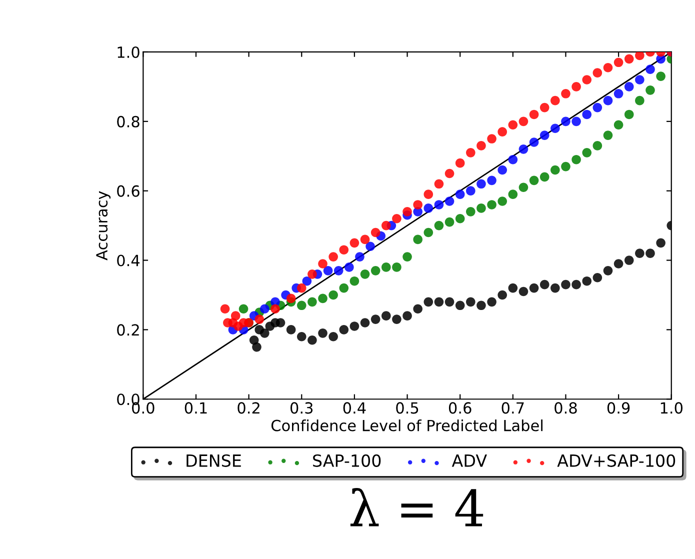 The image size is (695, 559). I want to click on y-tick-label: 0.8, so click(128, 122).